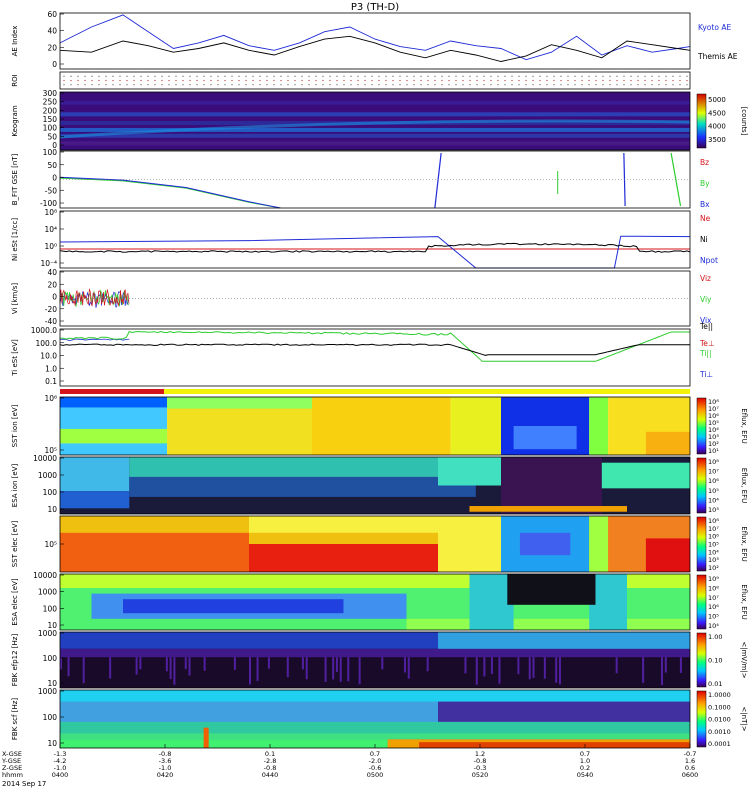  I want to click on esa-ion-panel-ytick: 10000, so click(45, 458).